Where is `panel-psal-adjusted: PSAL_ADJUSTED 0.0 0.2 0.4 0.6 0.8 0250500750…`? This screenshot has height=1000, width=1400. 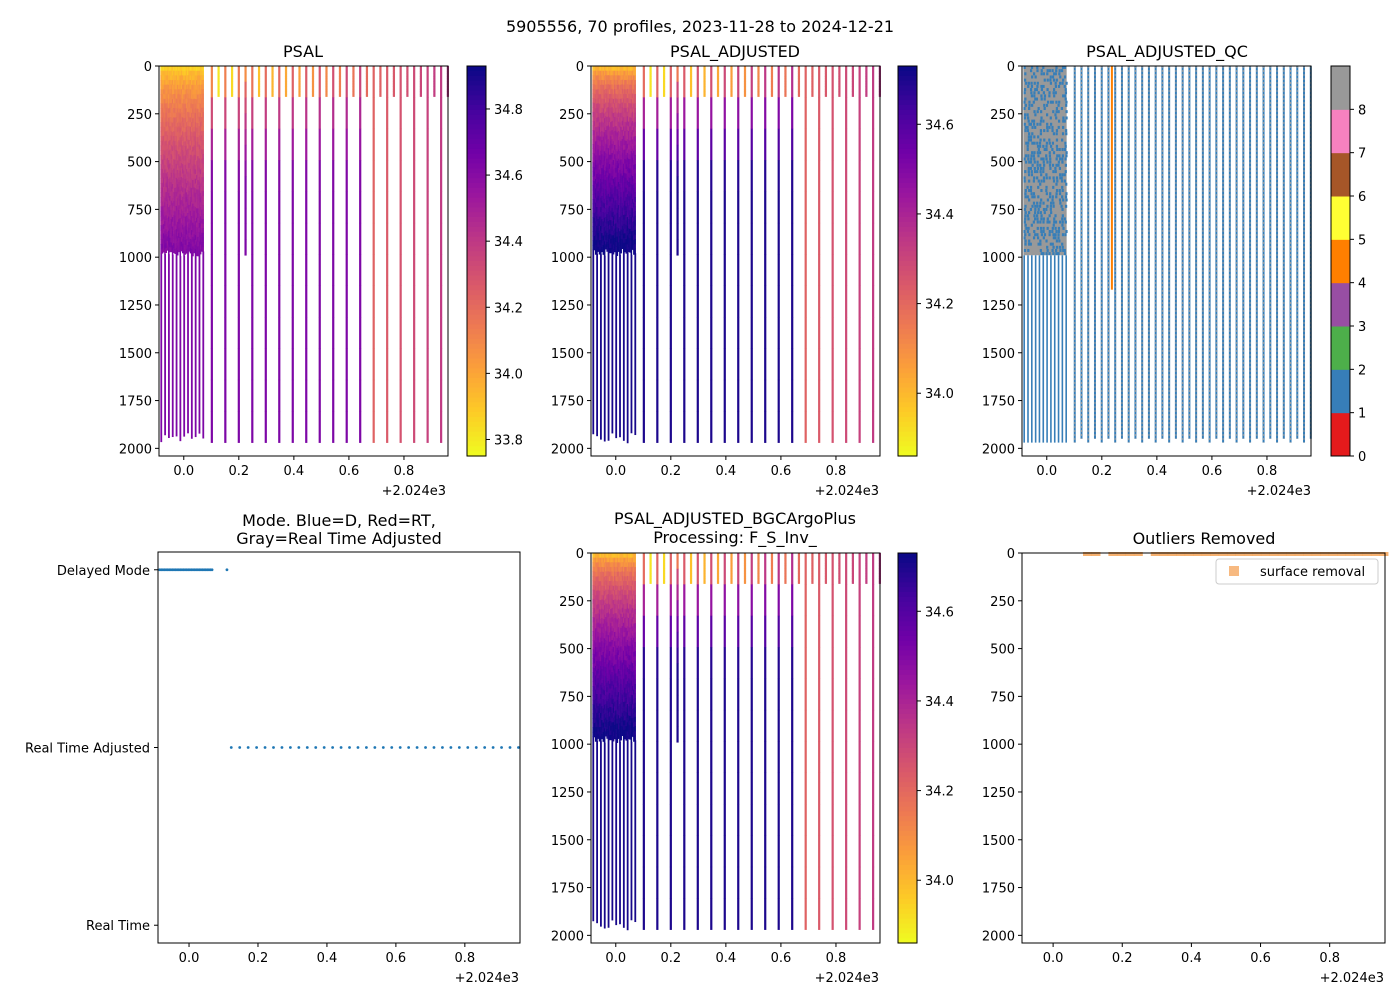 panel-psal-adjusted: PSAL_ADJUSTED 0.0 0.2 0.4 0.6 0.8 0250500750… is located at coordinates (752, 270).